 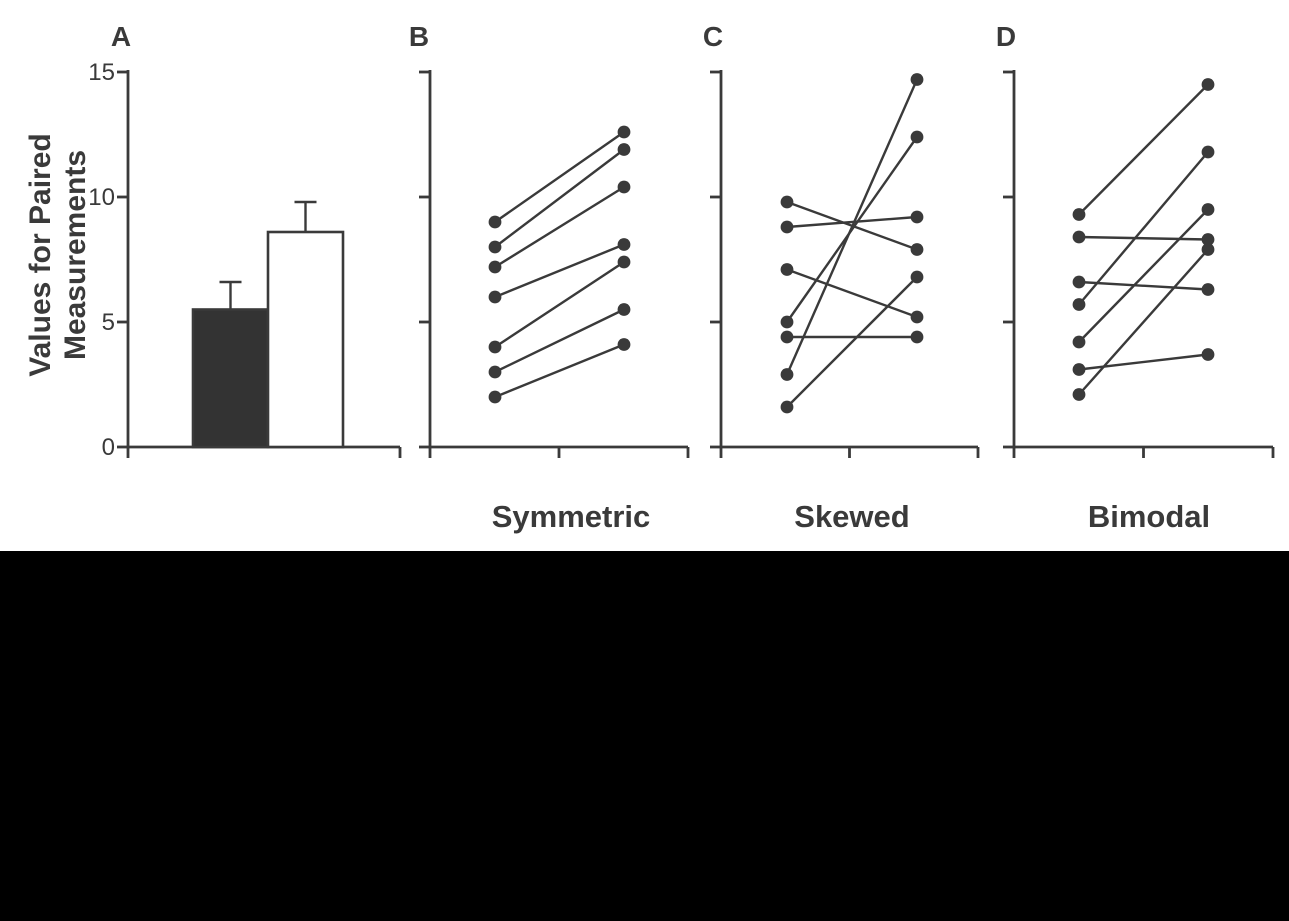 What do you see at coordinates (419, 36) in the screenshot?
I see `panel-b-letter: B` at bounding box center [419, 36].